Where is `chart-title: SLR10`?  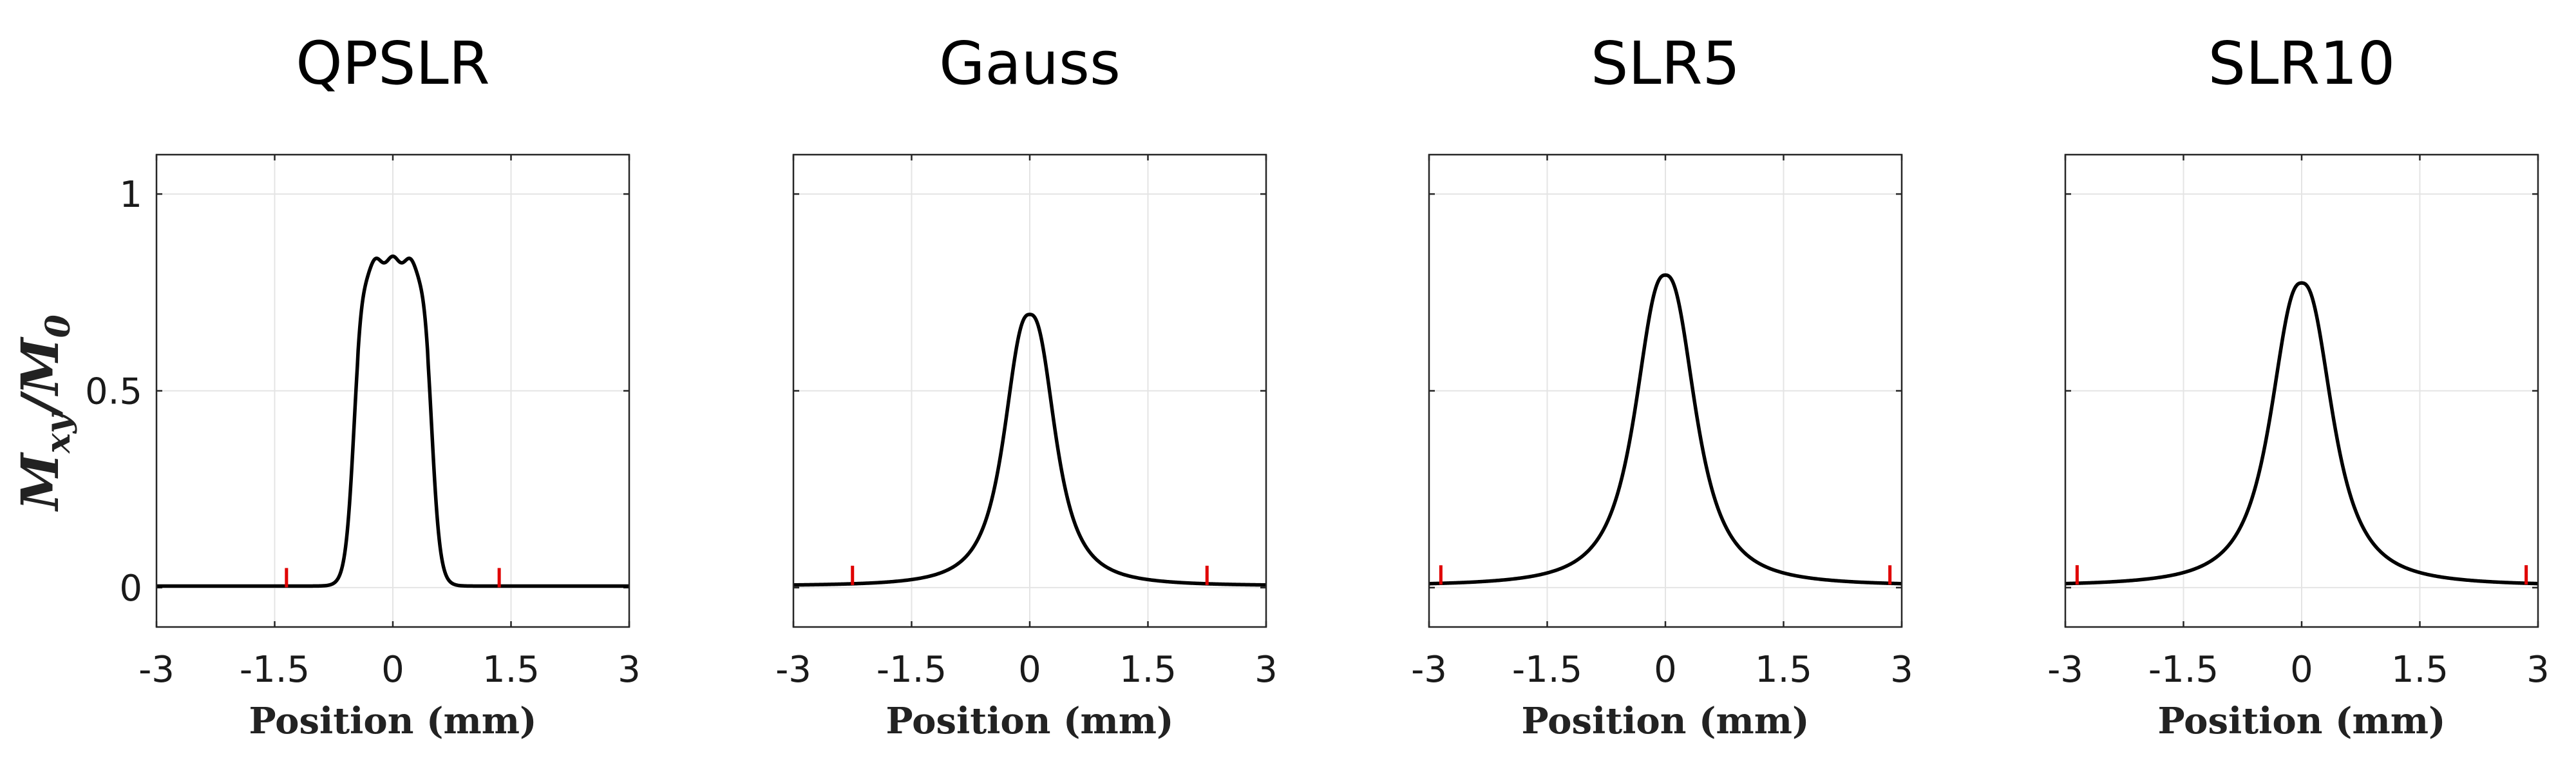
chart-title: SLR10 is located at coordinates (2302, 63).